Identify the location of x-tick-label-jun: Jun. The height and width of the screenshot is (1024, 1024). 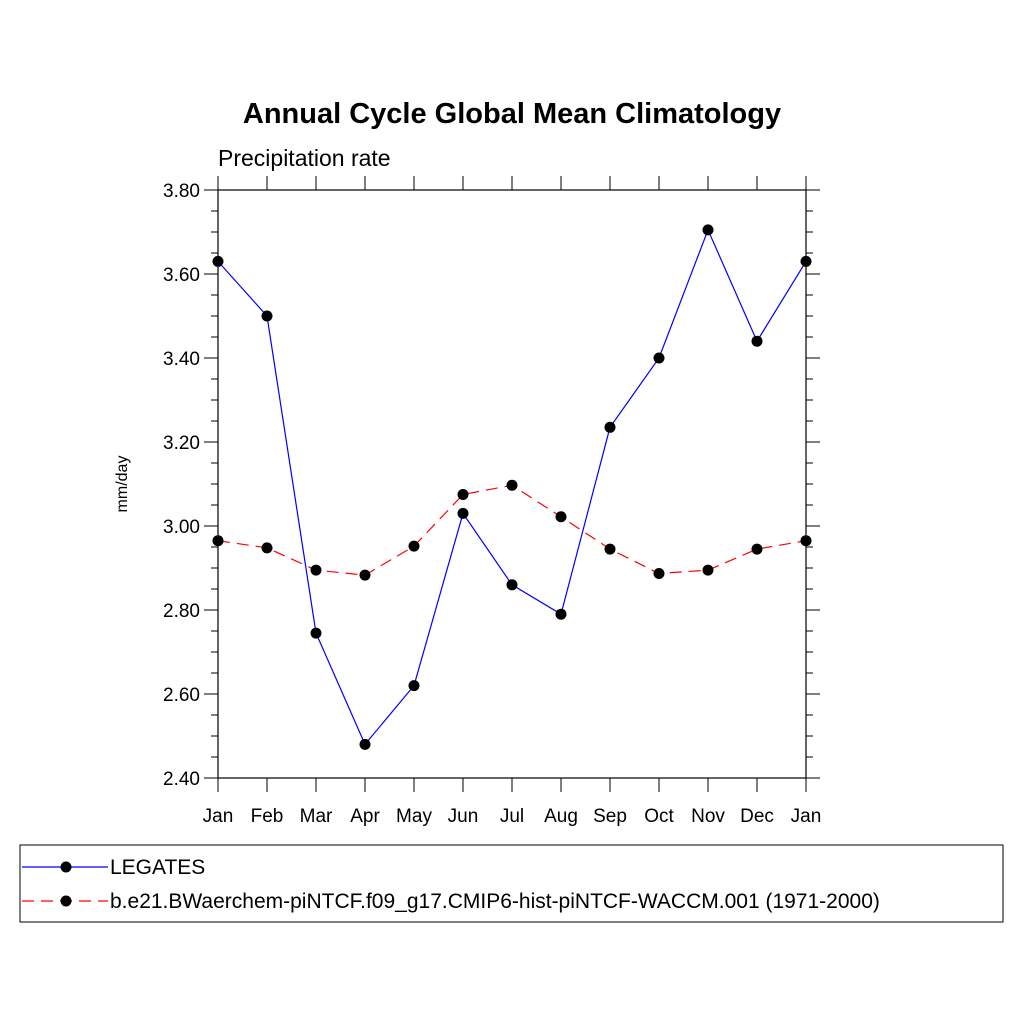
(463, 816).